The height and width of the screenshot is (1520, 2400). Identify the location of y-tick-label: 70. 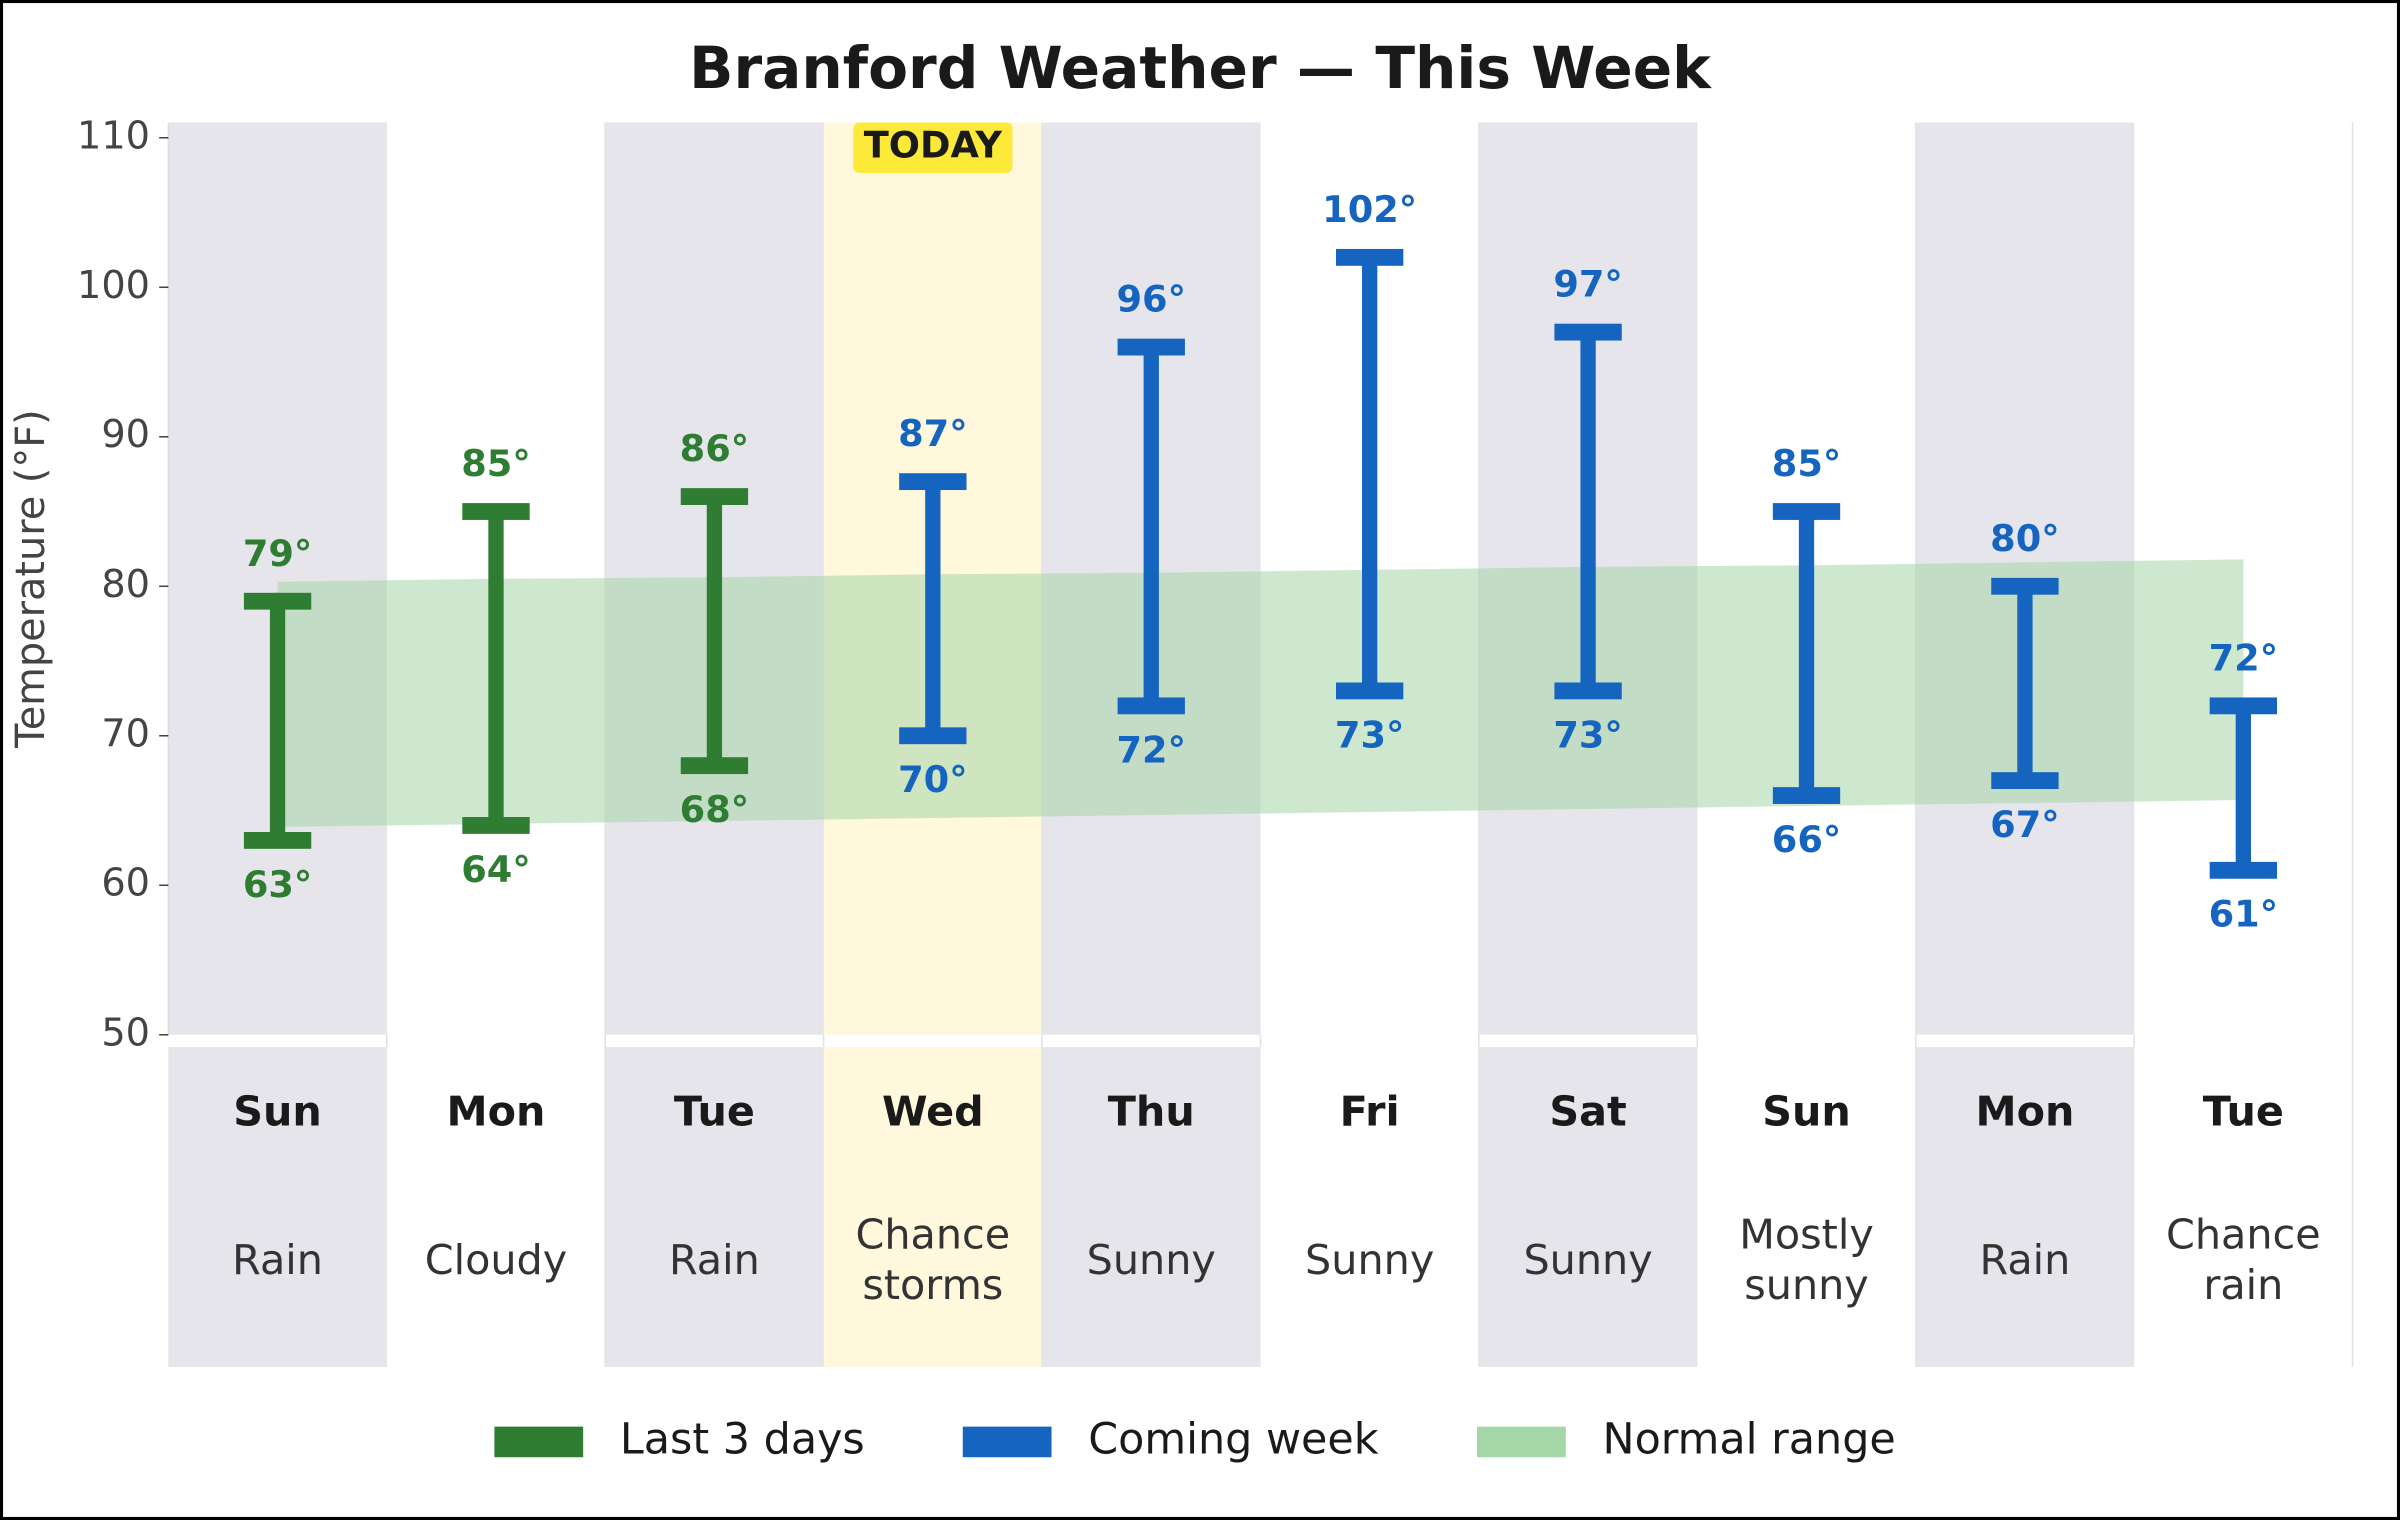
(125, 733).